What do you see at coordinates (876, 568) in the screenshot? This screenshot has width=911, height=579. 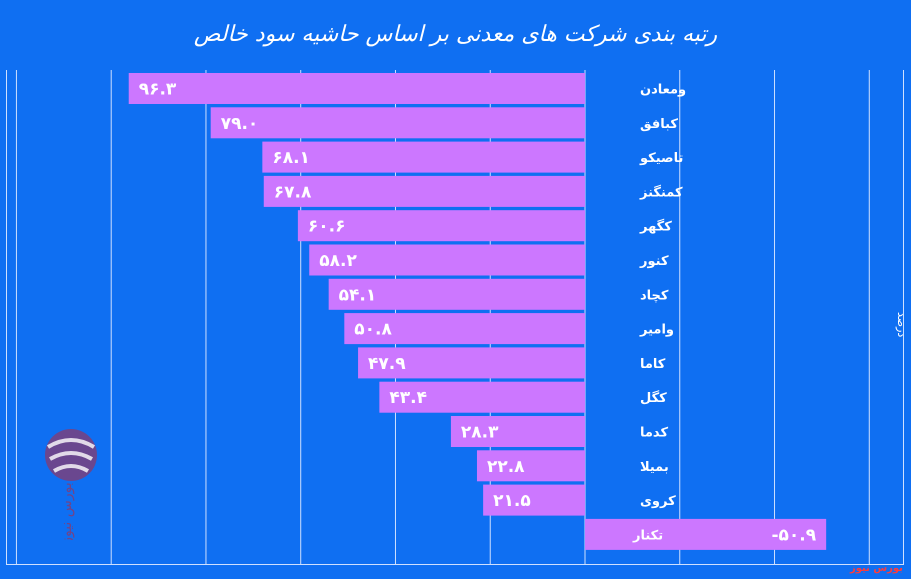 I see `source-label: بورس نیوز` at bounding box center [876, 568].